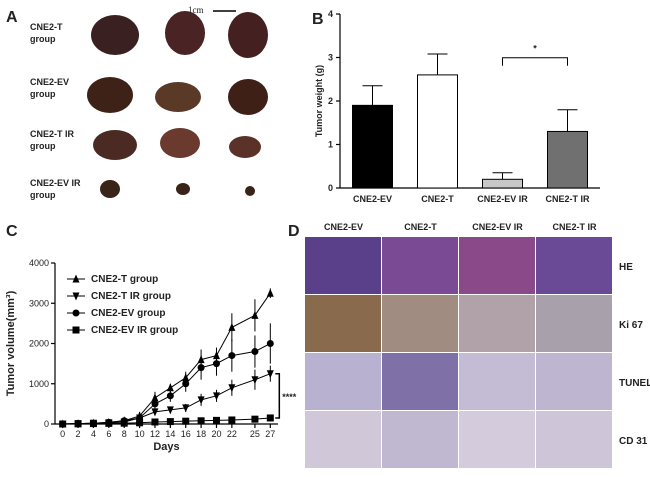 Image resolution: width=650 pixels, height=477 pixels. I want to click on row-label: TUNEL, so click(634, 383).